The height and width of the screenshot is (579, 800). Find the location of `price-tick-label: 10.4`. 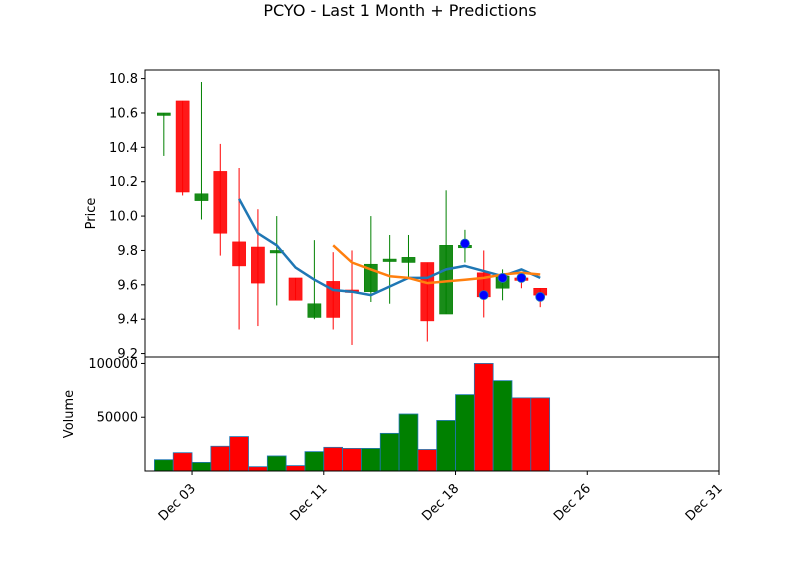

price-tick-label: 10.4 is located at coordinates (123, 148).